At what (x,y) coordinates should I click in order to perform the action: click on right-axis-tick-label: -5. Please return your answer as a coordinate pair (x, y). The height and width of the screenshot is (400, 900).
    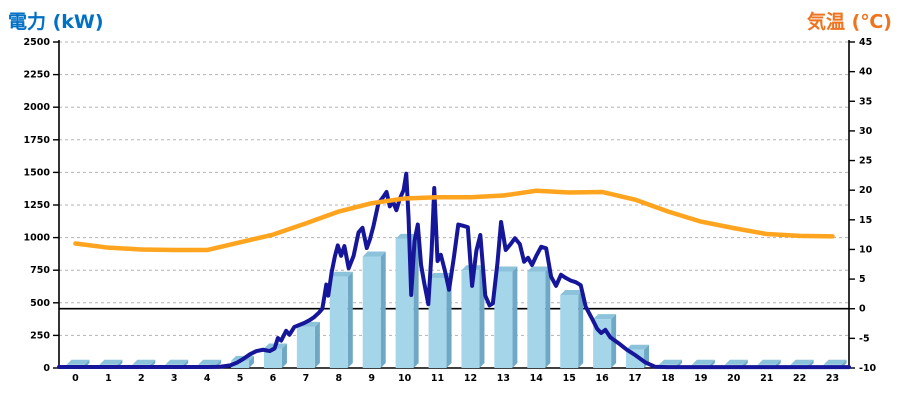
    Looking at the image, I should click on (864, 338).